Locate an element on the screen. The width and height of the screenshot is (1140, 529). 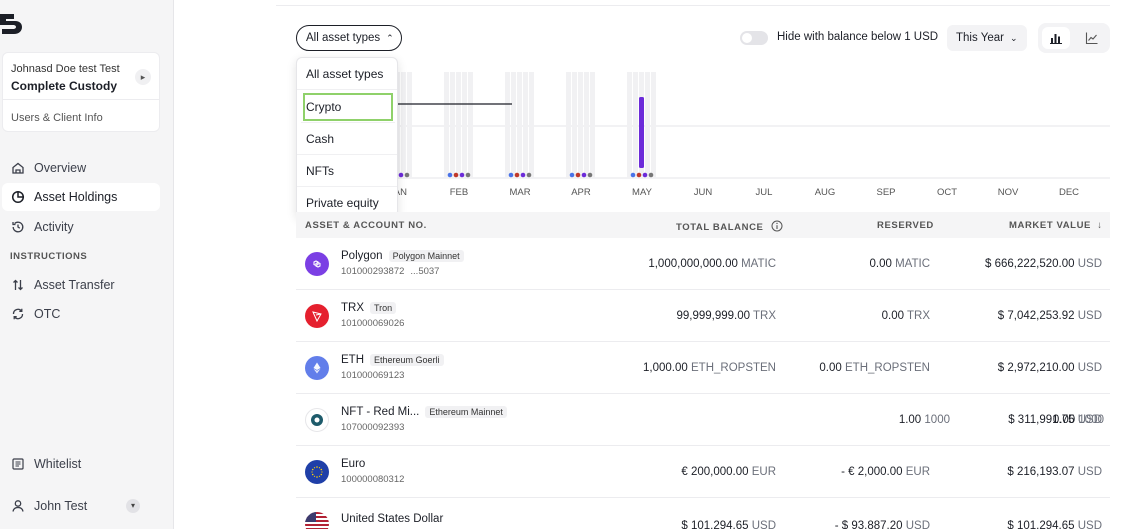
market-value: $ 216,193.07 USD is located at coordinates (1054, 472).